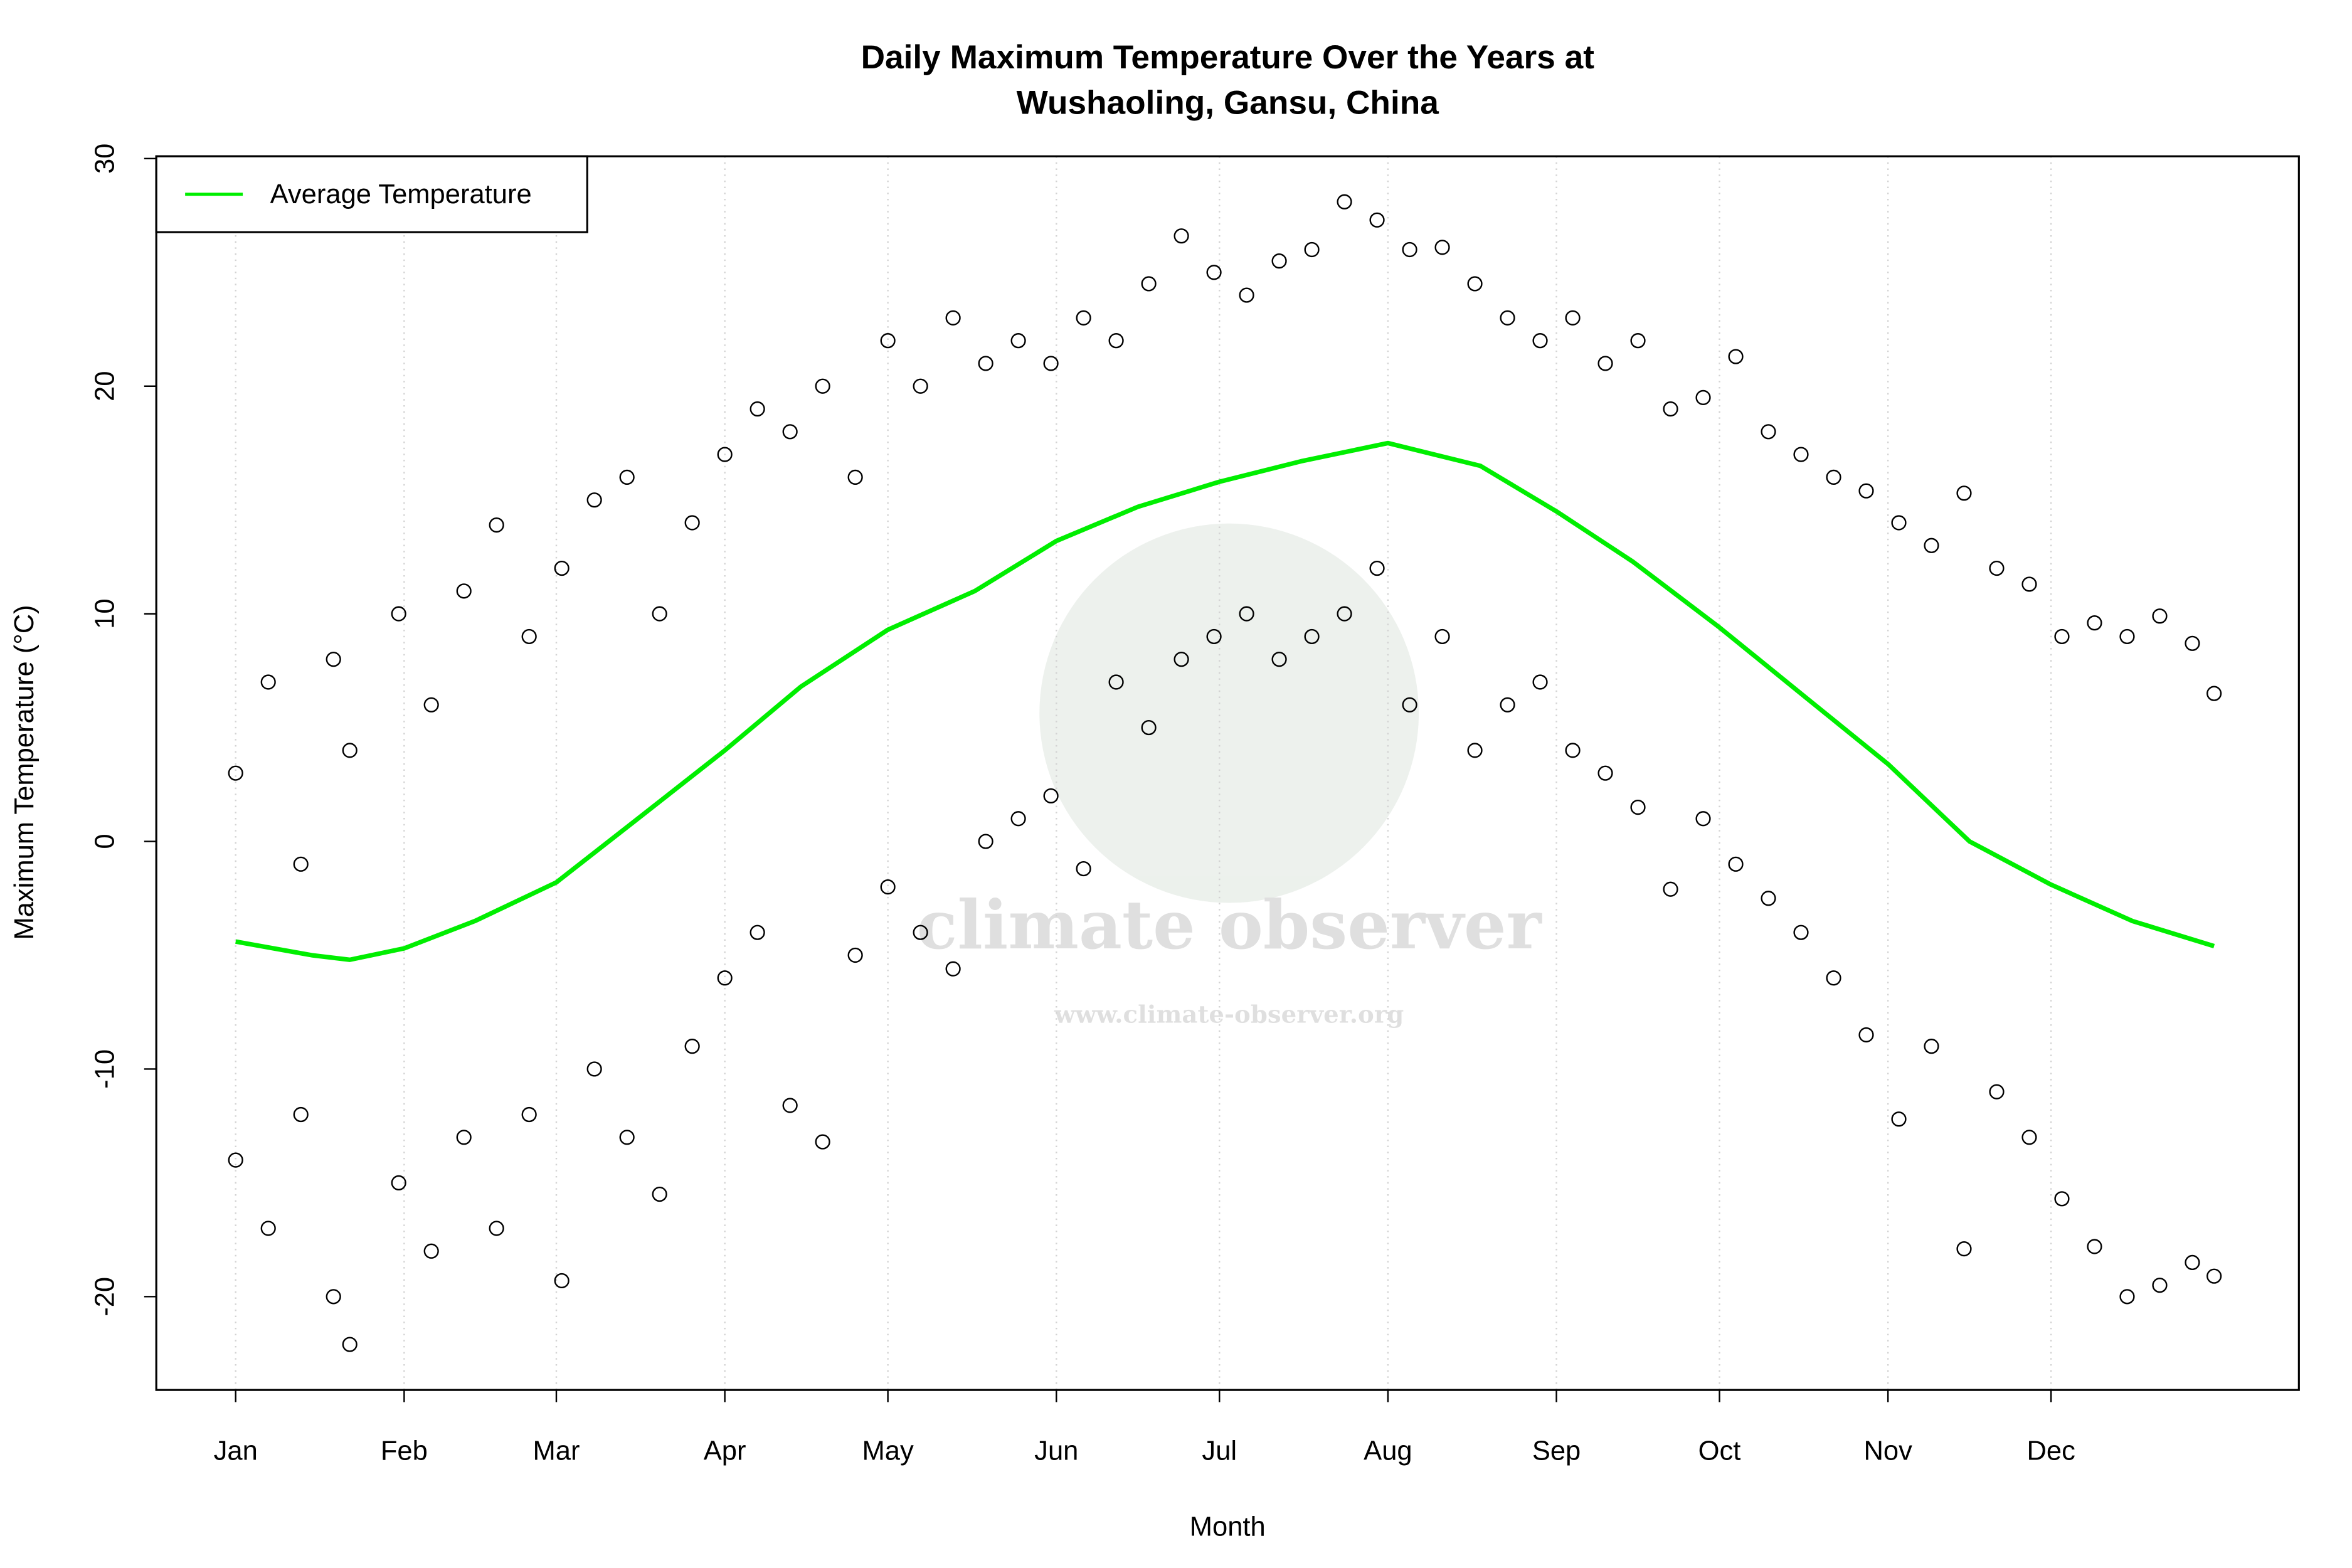 The image size is (2352, 1568). Describe the element at coordinates (1230, 925) in the screenshot. I see `watermark-text: climate observer` at that location.